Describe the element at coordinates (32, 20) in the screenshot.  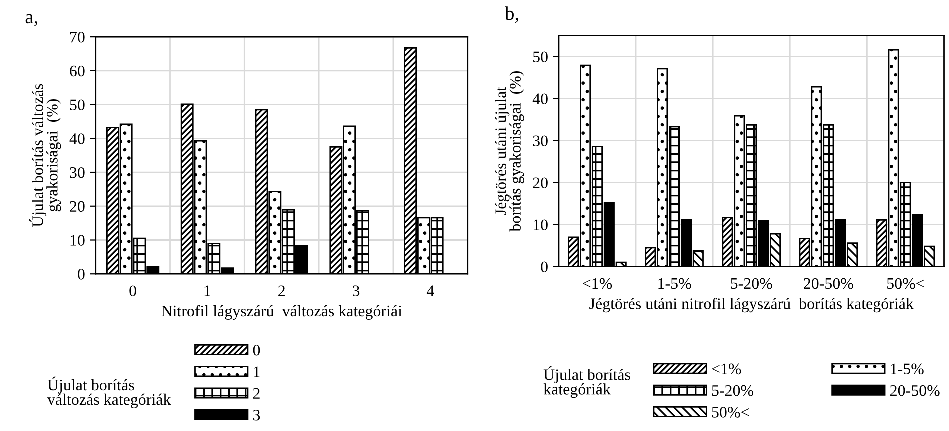
I see `chart-title: a,` at that location.